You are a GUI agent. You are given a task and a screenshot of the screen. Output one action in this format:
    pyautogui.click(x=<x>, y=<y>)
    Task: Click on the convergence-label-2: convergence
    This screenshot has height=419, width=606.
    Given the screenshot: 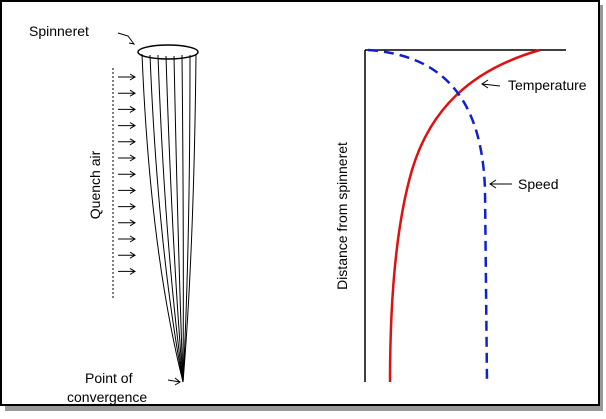 What is the action you would take?
    pyautogui.click(x=107, y=397)
    